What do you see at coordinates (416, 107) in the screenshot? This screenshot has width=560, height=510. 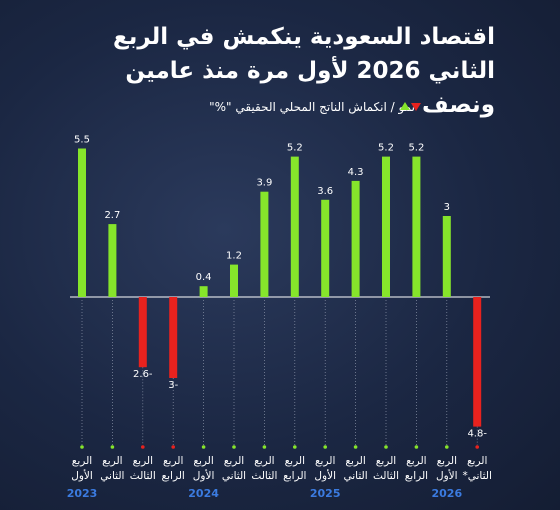 I see `legend-down-icon` at bounding box center [416, 107].